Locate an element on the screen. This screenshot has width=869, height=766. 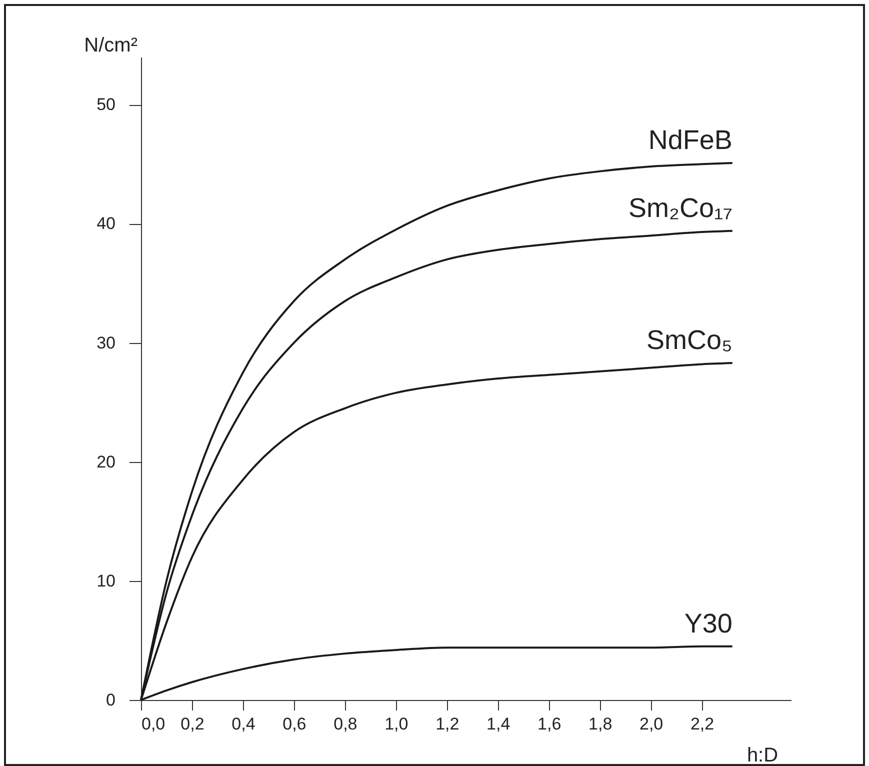
x-tick-label: 1,0 is located at coordinates (396, 724).